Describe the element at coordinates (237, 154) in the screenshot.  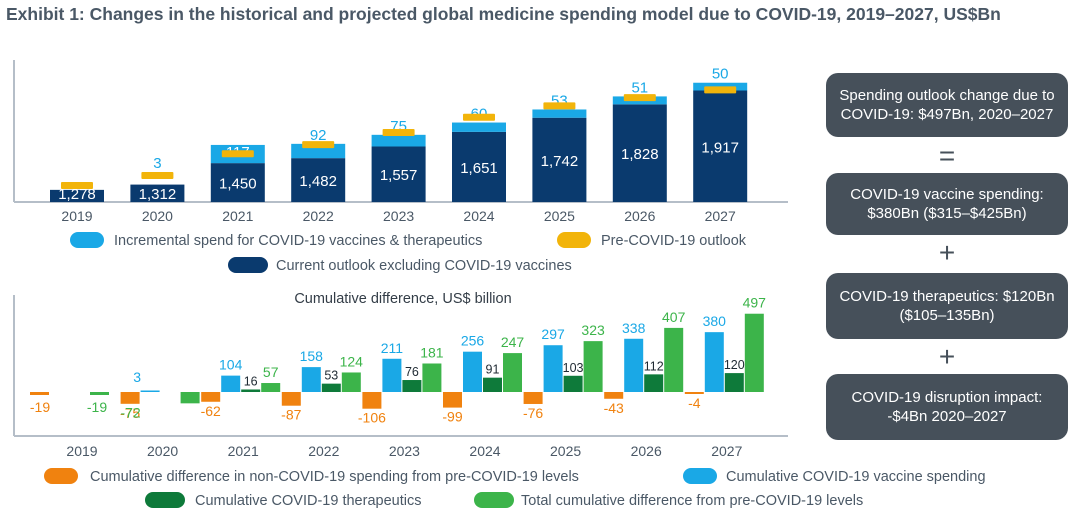
I see `marker-pre-covid-2021` at that location.